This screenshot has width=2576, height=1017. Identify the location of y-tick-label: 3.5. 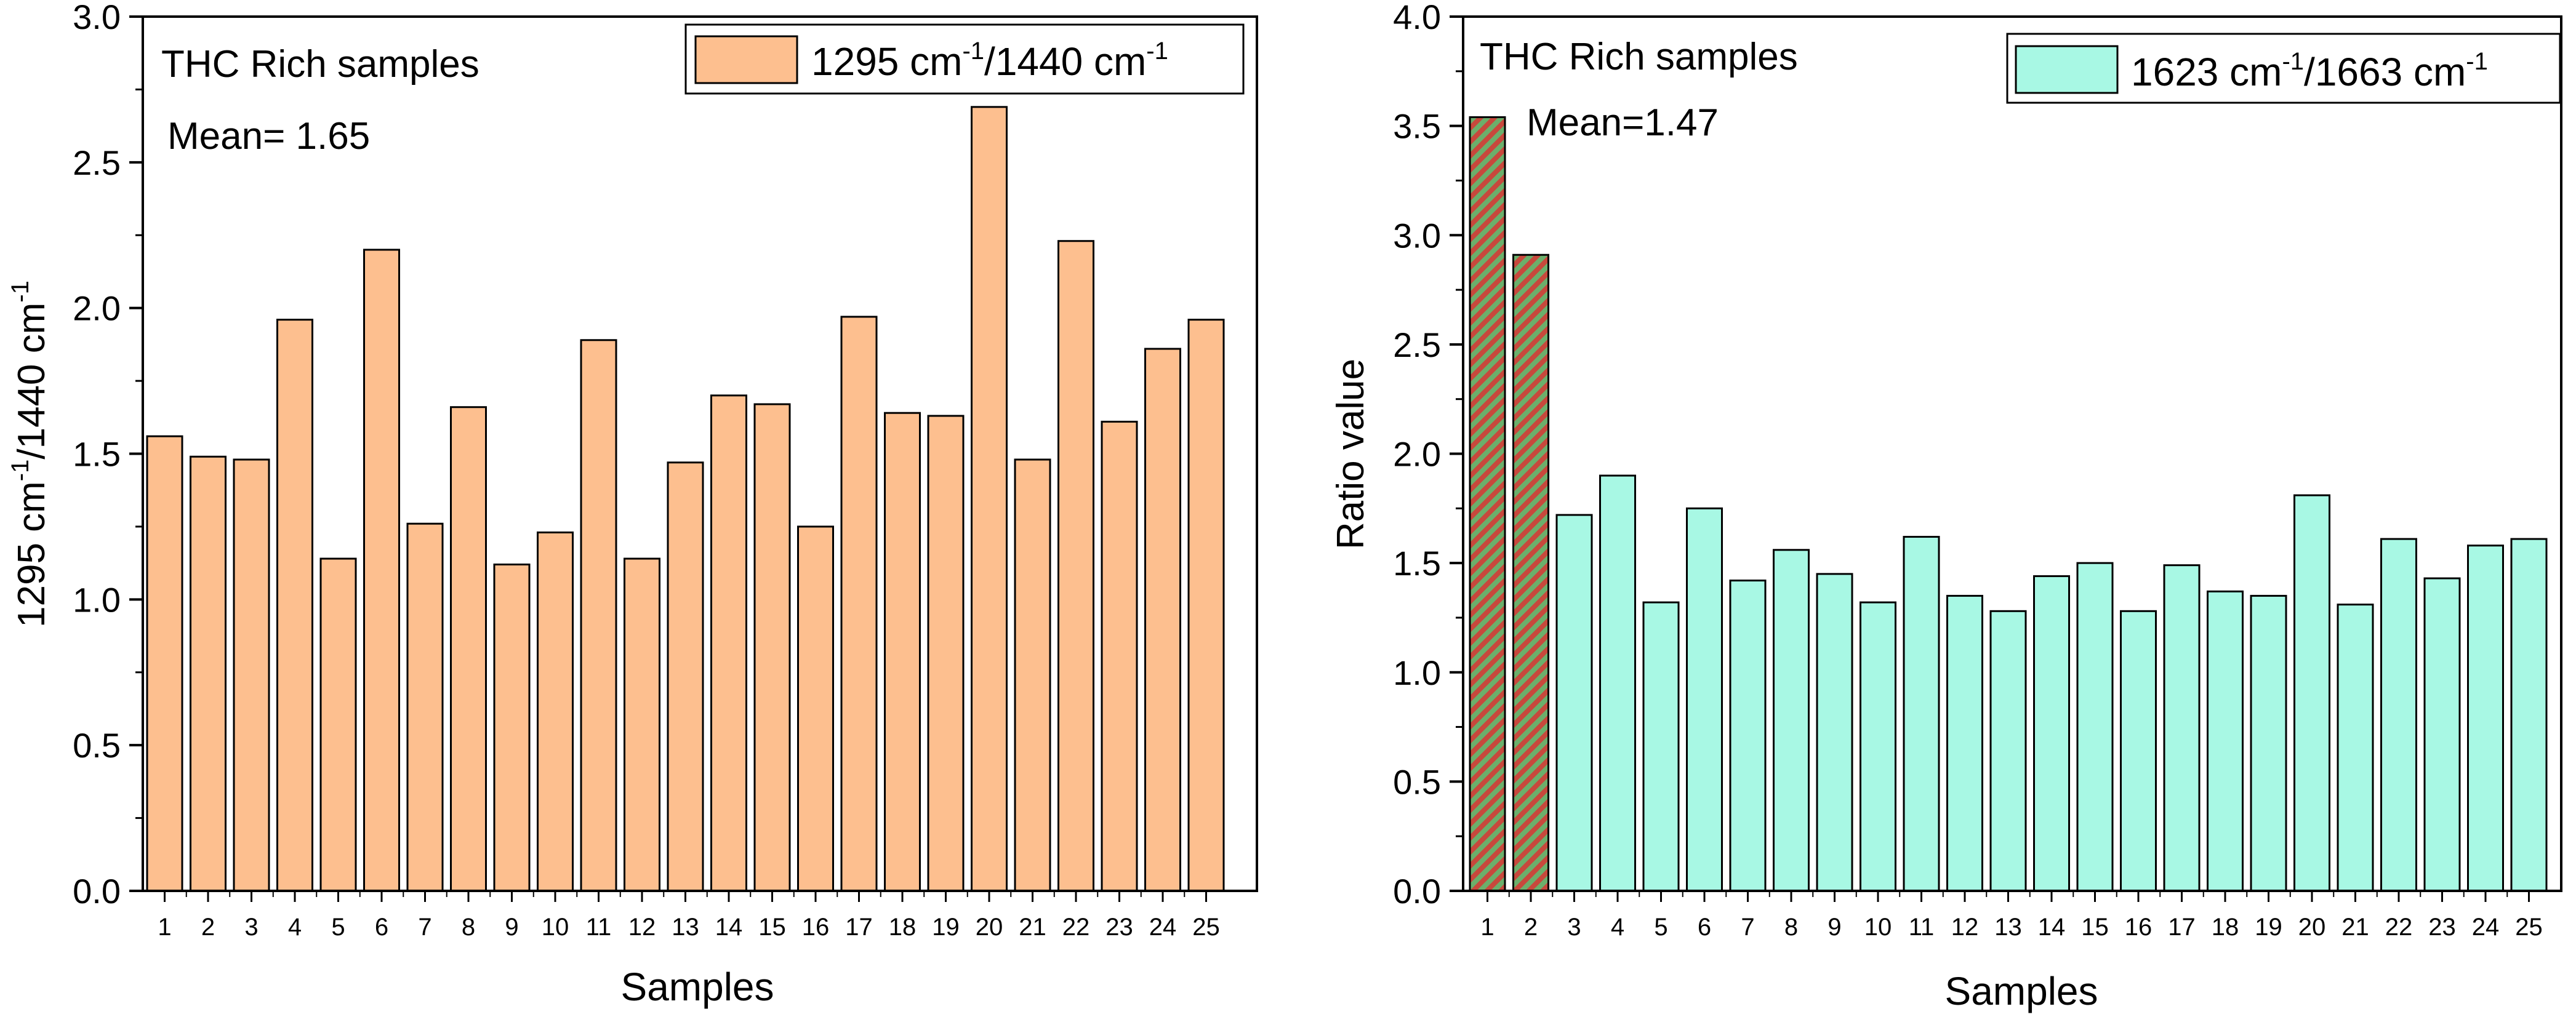
(1417, 126).